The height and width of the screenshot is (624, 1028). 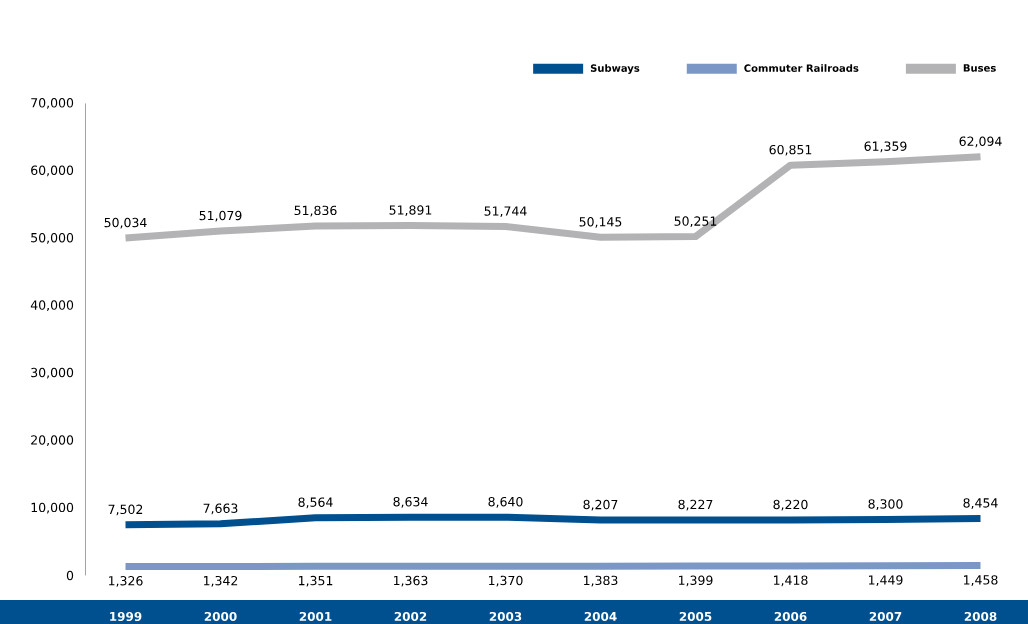 What do you see at coordinates (52, 171) in the screenshot?
I see `y-tick-label: 60,000` at bounding box center [52, 171].